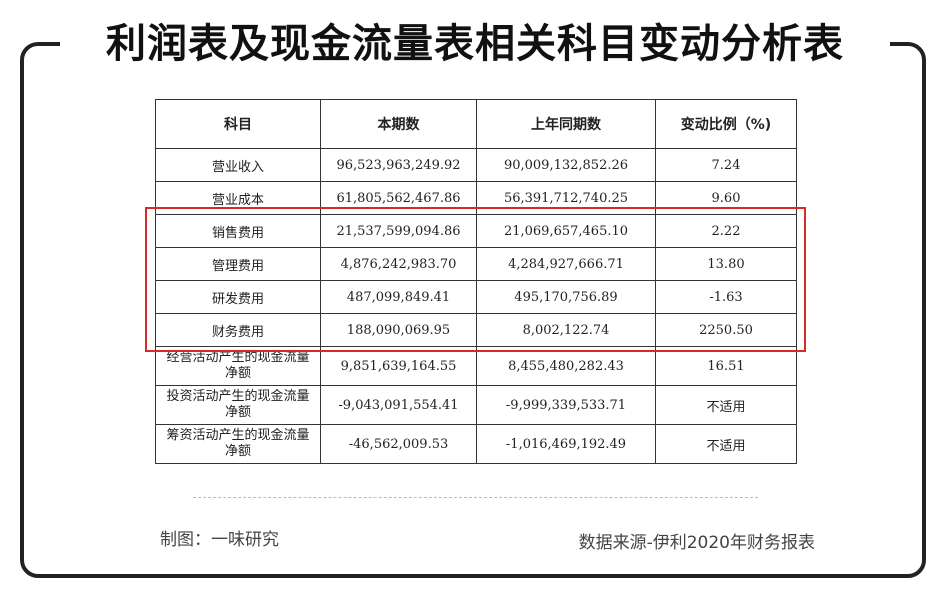  I want to click on row-item: 筹资活动产生的现金流量 净额, so click(238, 444).